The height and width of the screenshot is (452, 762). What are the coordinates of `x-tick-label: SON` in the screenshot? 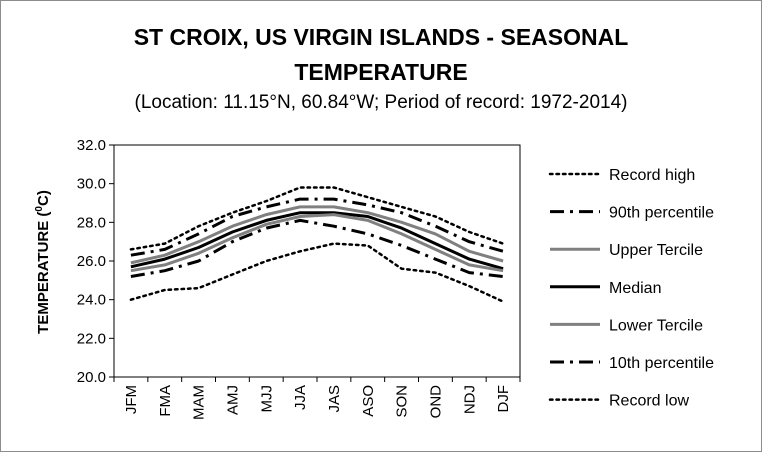 It's located at (402, 401).